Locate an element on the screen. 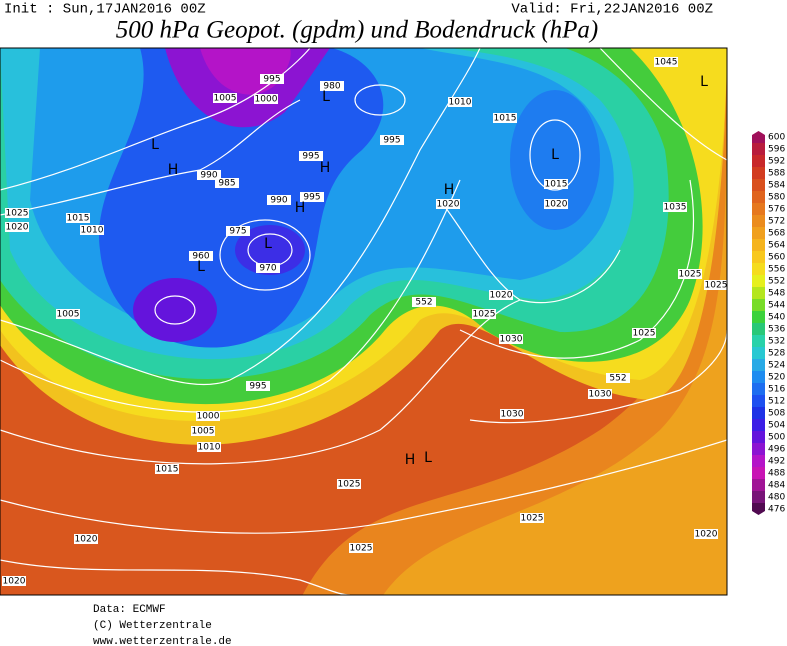 The width and height of the screenshot is (787, 646). colorbar-label: 480 is located at coordinates (776, 498).